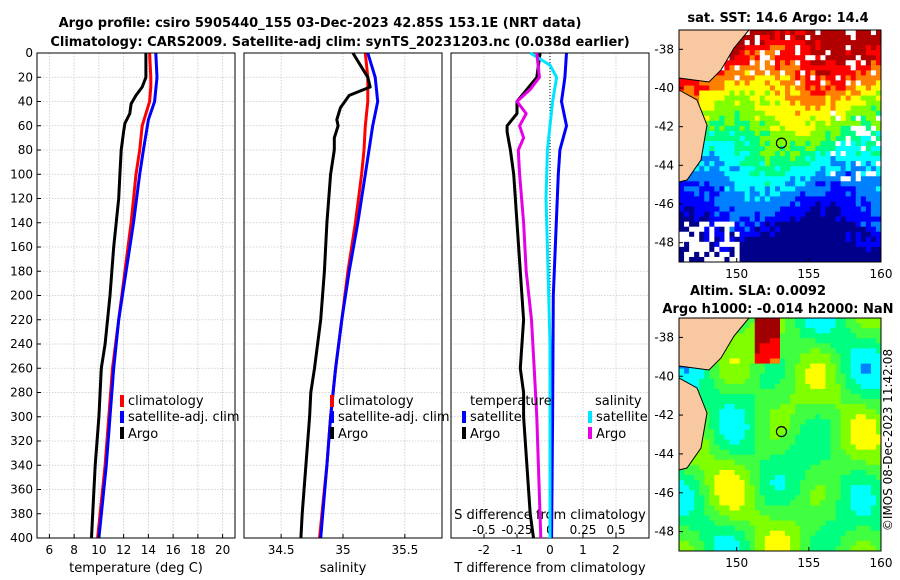  Describe the element at coordinates (758, 291) in the screenshot. I see `sla-map-title-line1: Altim. SLA: 0.0092` at that location.